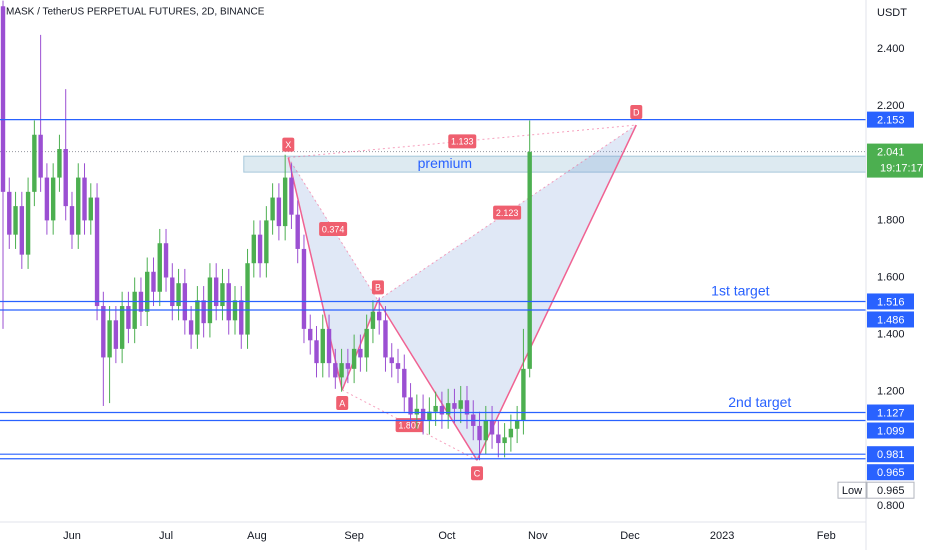 This screenshot has width=932, height=550. I want to click on countdown-label: 19:17:17, so click(901, 168).